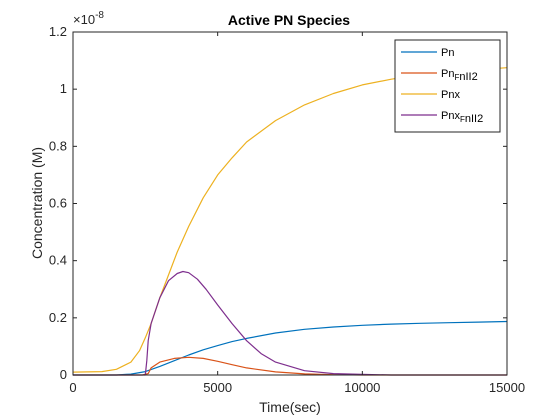 The height and width of the screenshot is (420, 560). Describe the element at coordinates (362, 387) in the screenshot. I see `x-tick-label: 10000` at that location.